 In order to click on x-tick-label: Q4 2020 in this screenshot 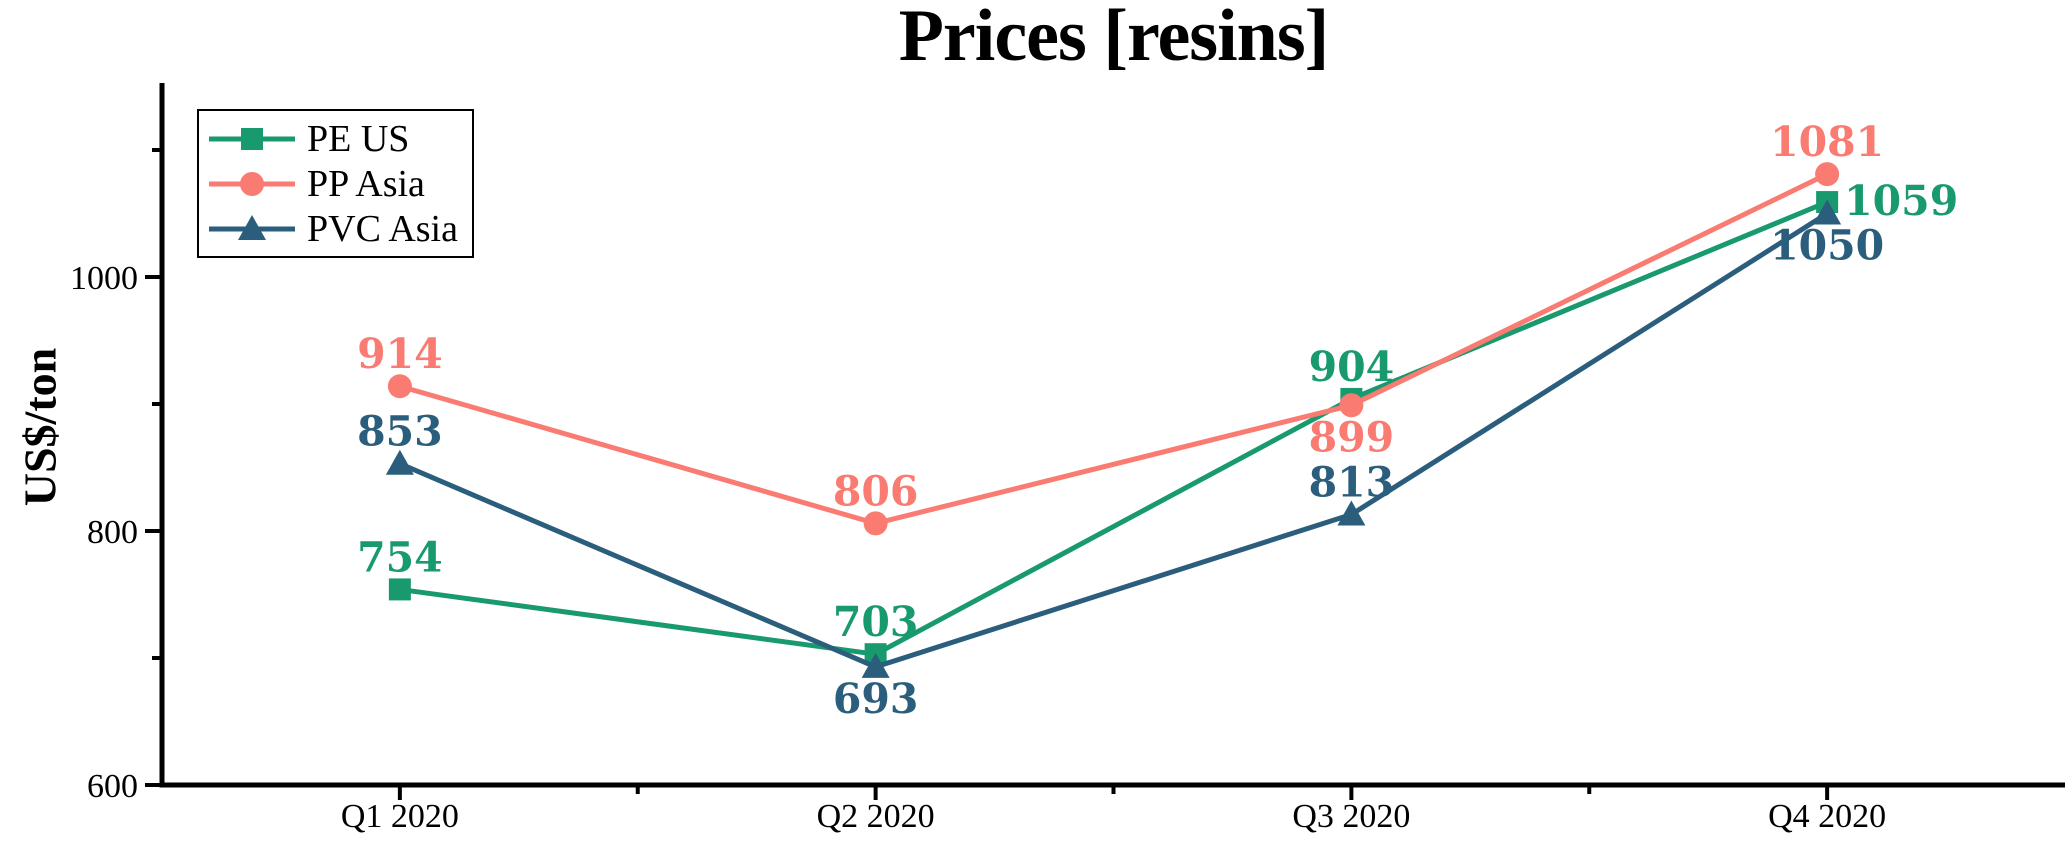, I will do `click(1827, 816)`.